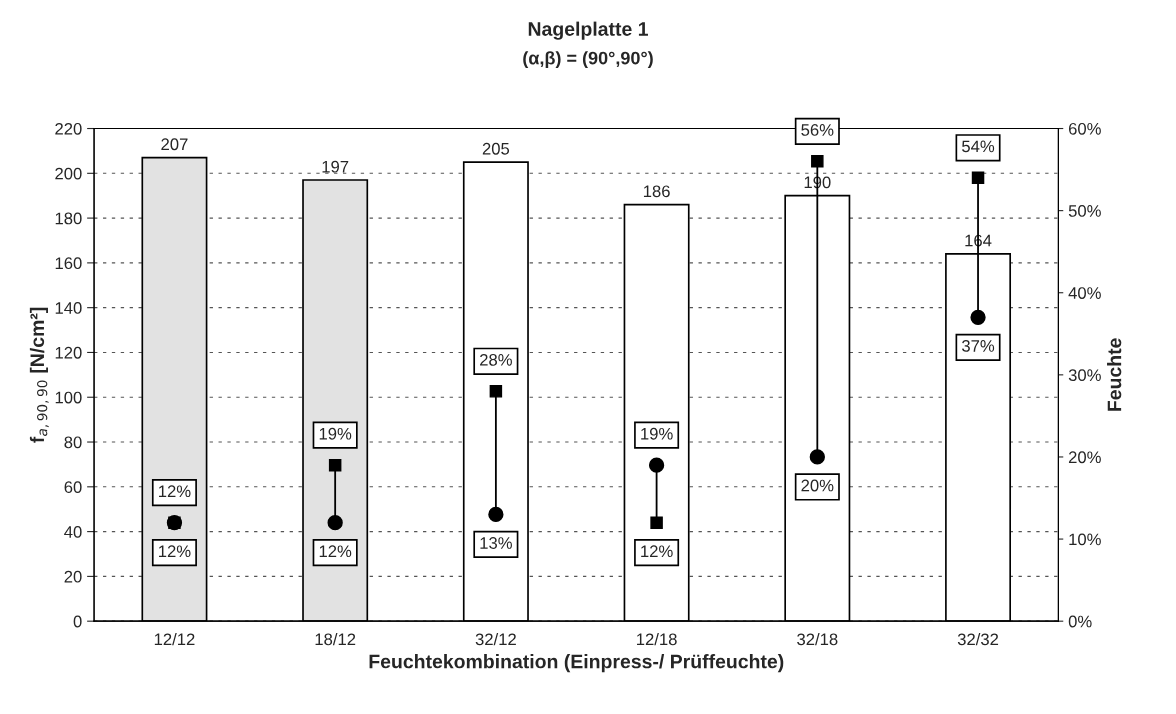  Describe the element at coordinates (1084, 457) in the screenshot. I see `y2-tick-label: 20%` at that location.